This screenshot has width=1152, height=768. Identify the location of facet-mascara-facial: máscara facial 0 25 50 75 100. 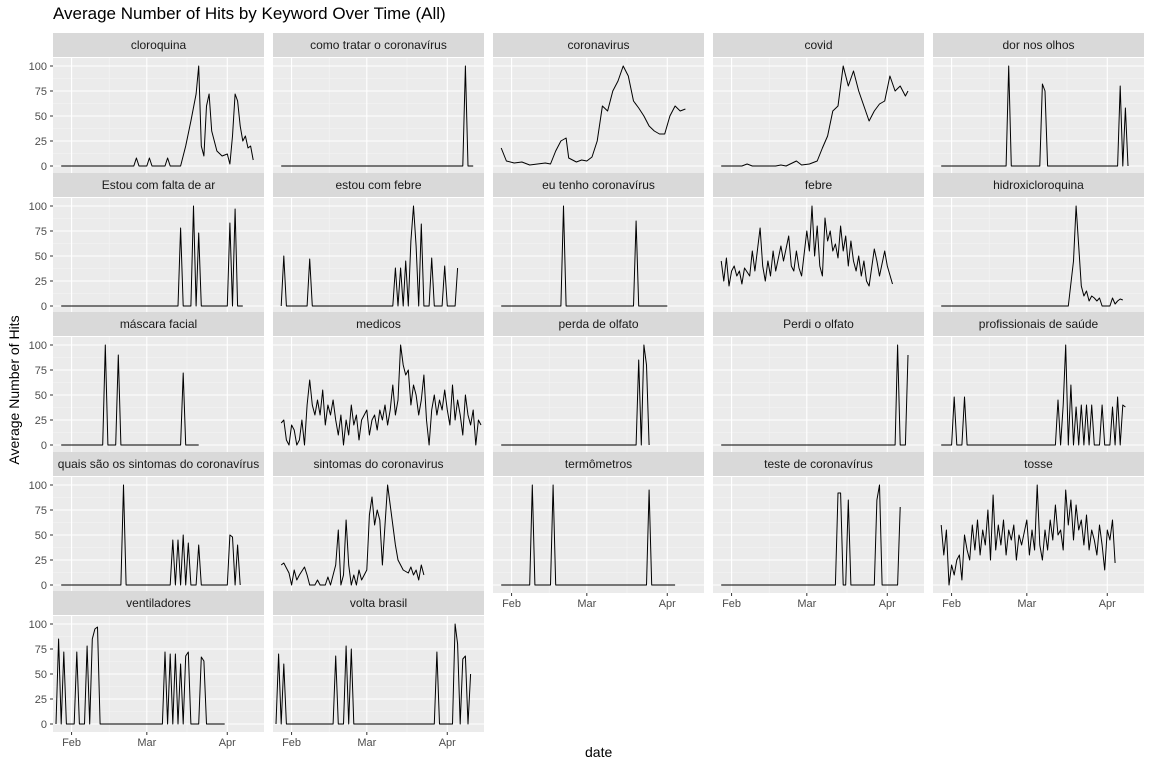
(146, 382).